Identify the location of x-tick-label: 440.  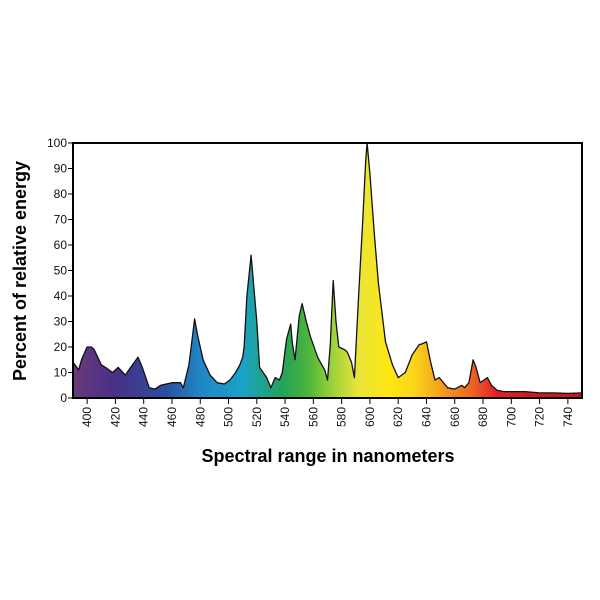
(144, 417).